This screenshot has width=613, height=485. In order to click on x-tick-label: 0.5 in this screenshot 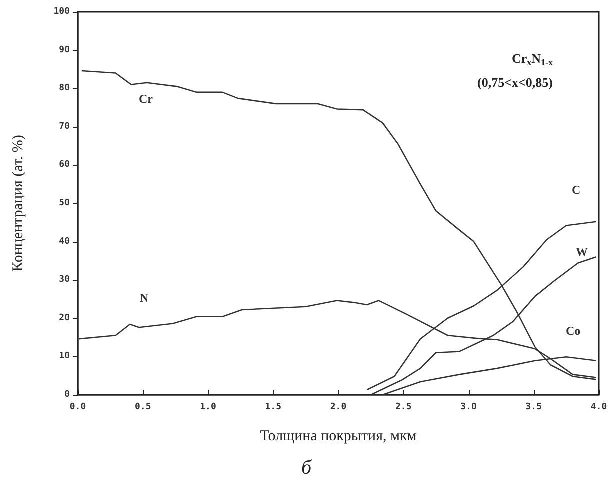, I will do `click(143, 407)`.